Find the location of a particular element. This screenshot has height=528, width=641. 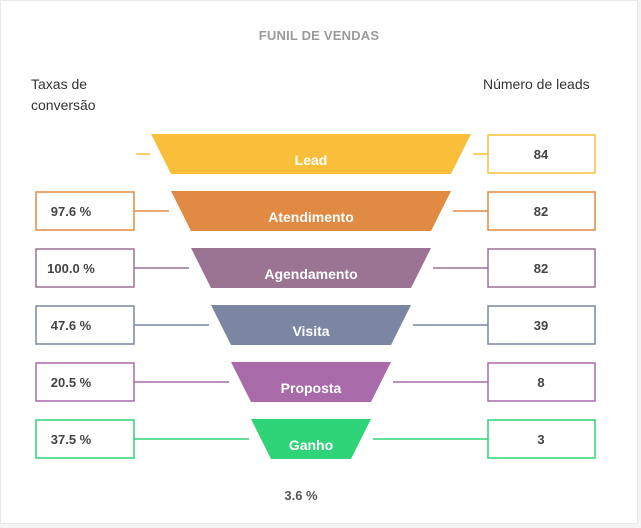

value-box-proposta is located at coordinates (541, 382).